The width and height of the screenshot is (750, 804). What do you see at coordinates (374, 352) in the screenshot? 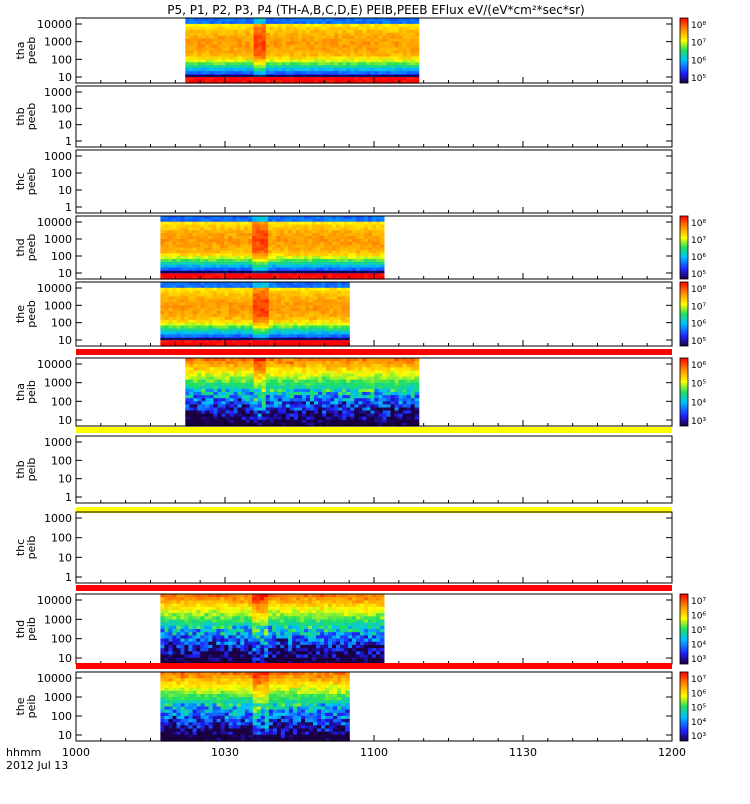
I see `status-flag-bar` at bounding box center [374, 352].